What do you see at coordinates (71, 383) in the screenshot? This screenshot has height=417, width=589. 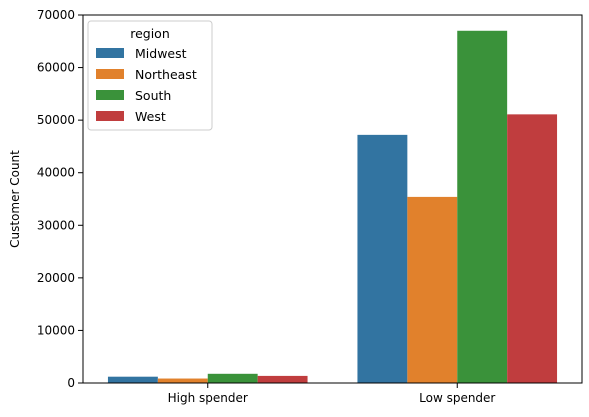 I see `y-tick-label: 0` at bounding box center [71, 383].